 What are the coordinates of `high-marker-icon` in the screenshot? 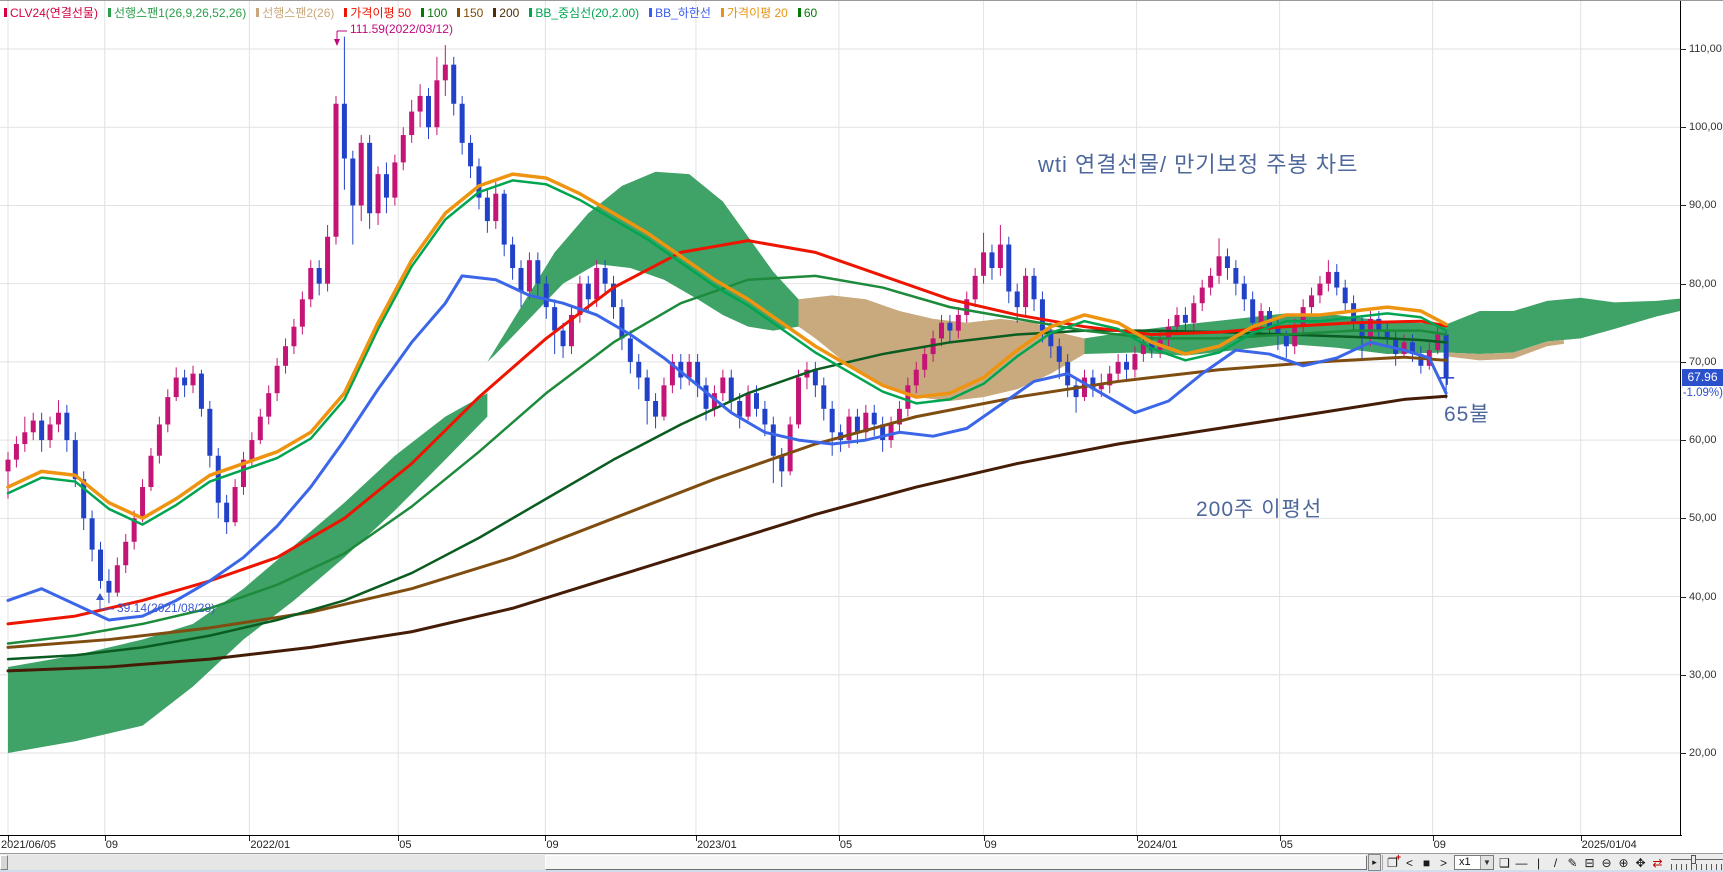 It's located at (340, 38).